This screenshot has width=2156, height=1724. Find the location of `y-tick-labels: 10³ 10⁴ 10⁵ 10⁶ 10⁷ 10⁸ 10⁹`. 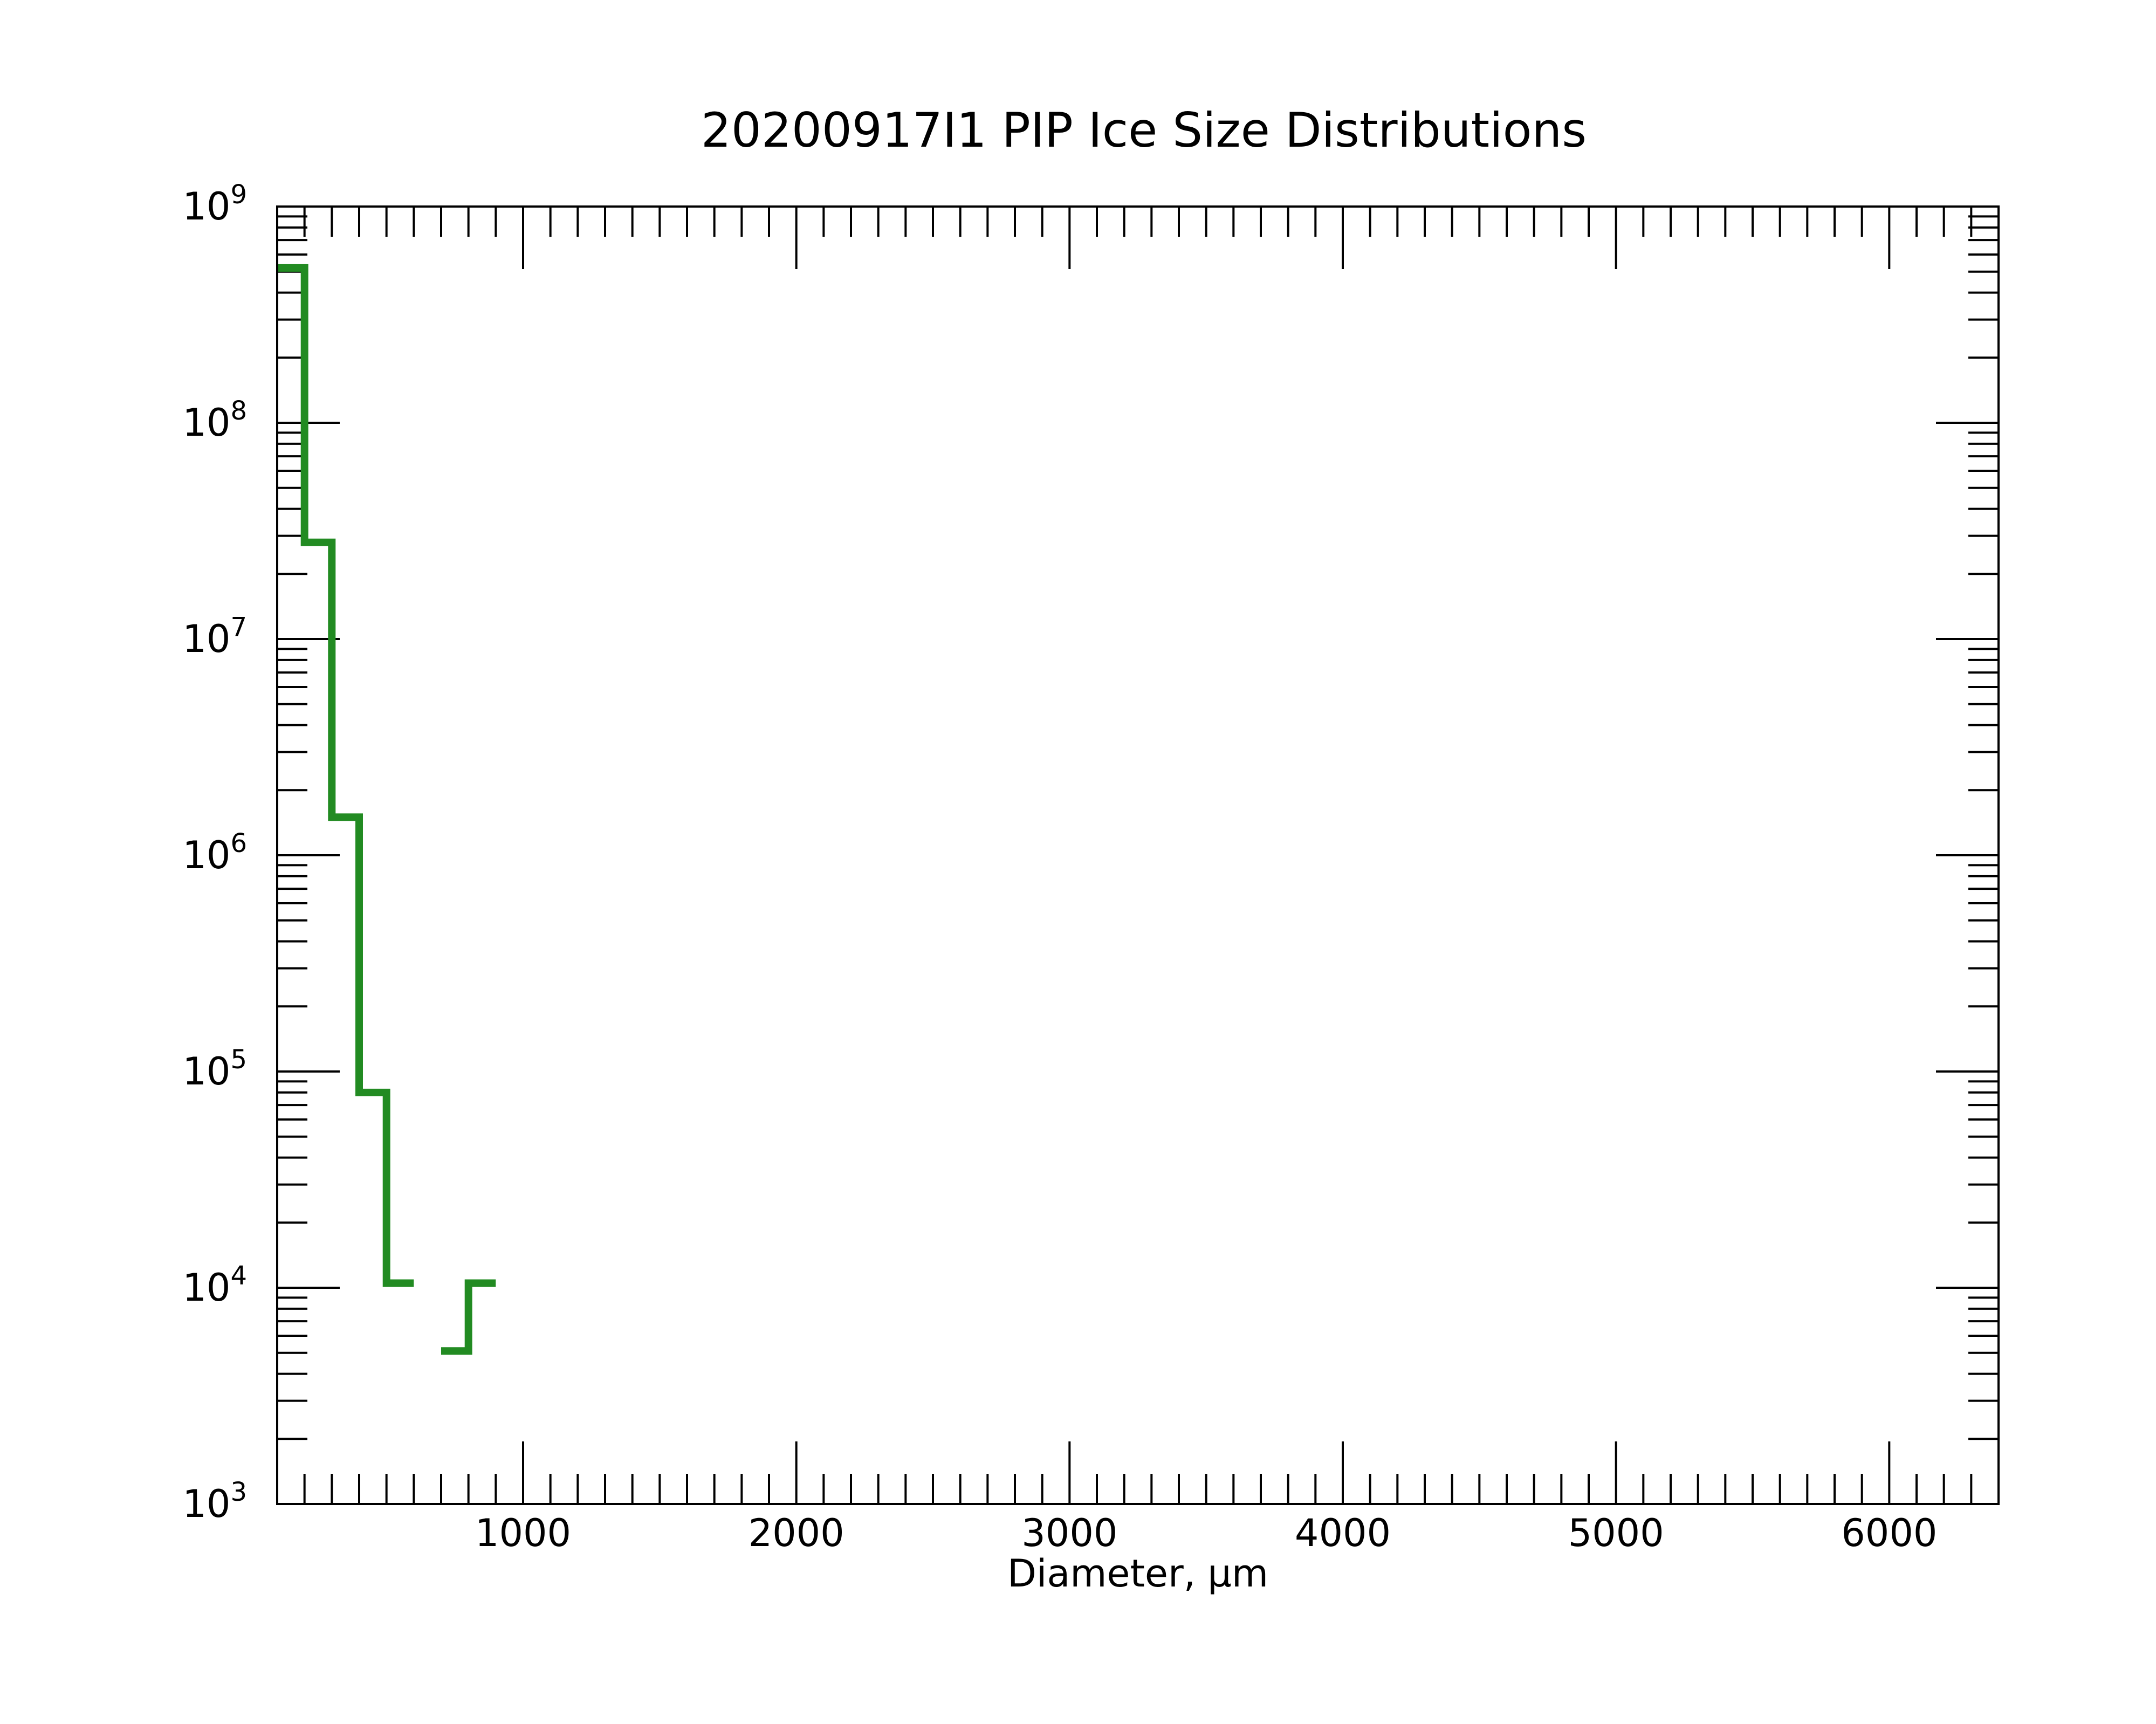

y-tick-labels: 10³ 10⁴ 10⁵ 10⁶ 10⁷ 10⁸ 10⁹ is located at coordinates (215, 853).